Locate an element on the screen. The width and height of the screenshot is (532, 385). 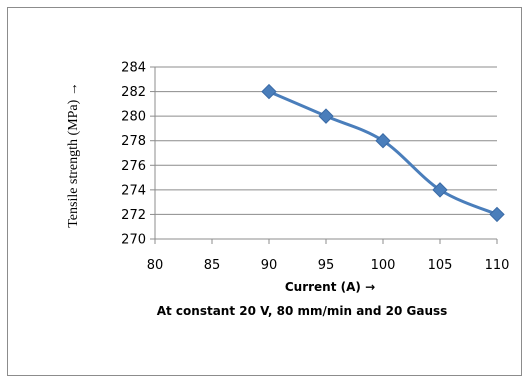
x-tick-label: 80 is located at coordinates (155, 265).